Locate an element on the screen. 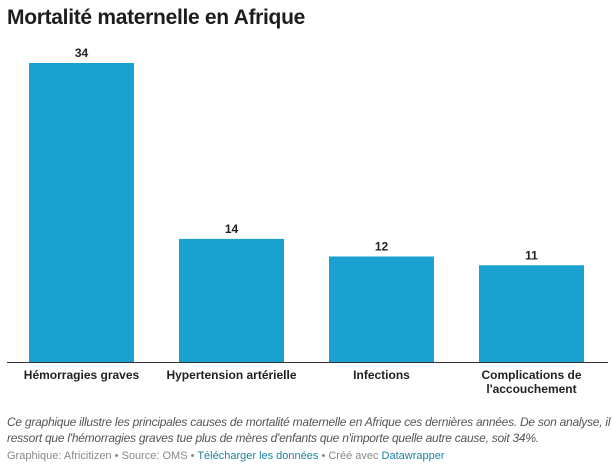 The width and height of the screenshot is (614, 474). data-label: 34 is located at coordinates (82, 53).